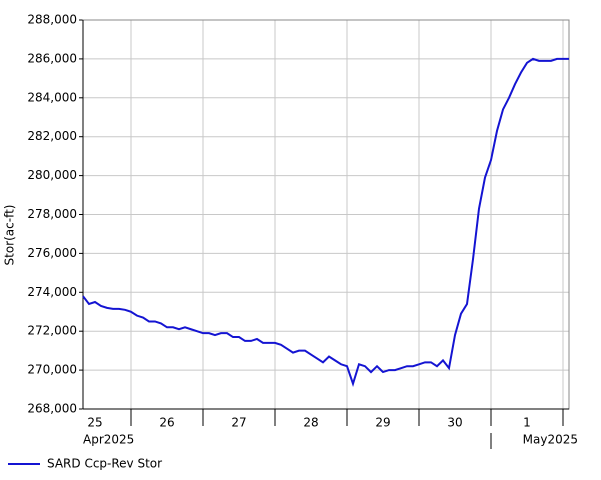 The height and width of the screenshot is (480, 601). What do you see at coordinates (104, 464) in the screenshot?
I see `legend-label: SARD Ccp-Rev Stor` at bounding box center [104, 464].